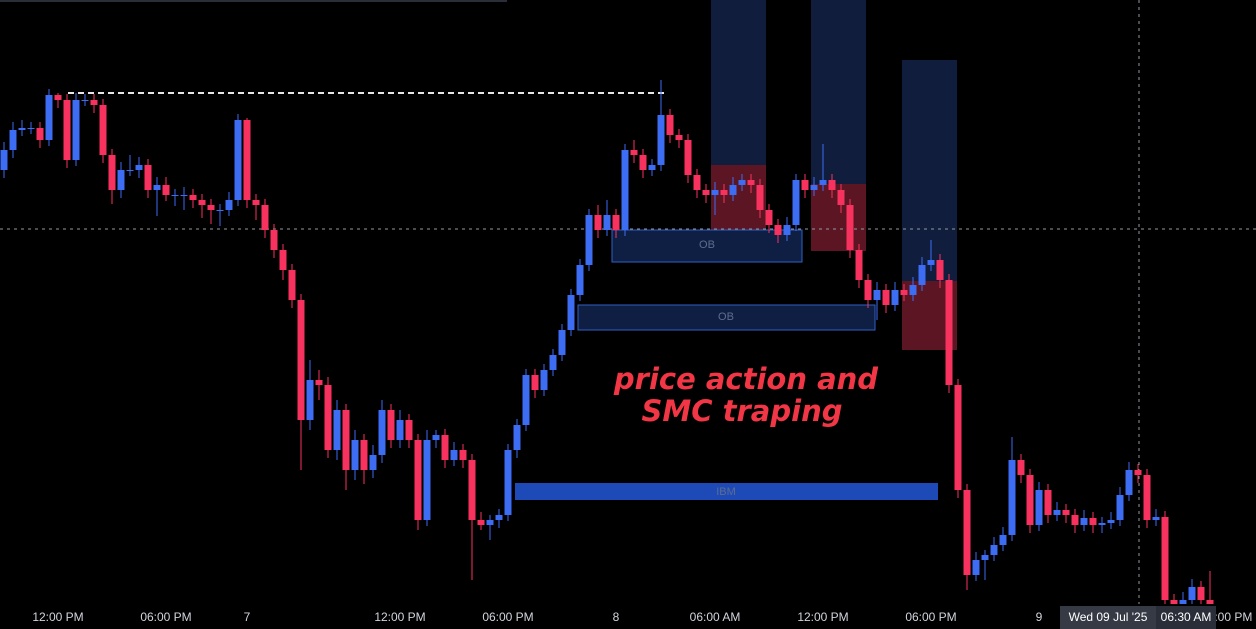 Image resolution: width=1256 pixels, height=629 pixels. Describe the element at coordinates (1039, 617) in the screenshot. I see `x-tick-label: 9` at that location.